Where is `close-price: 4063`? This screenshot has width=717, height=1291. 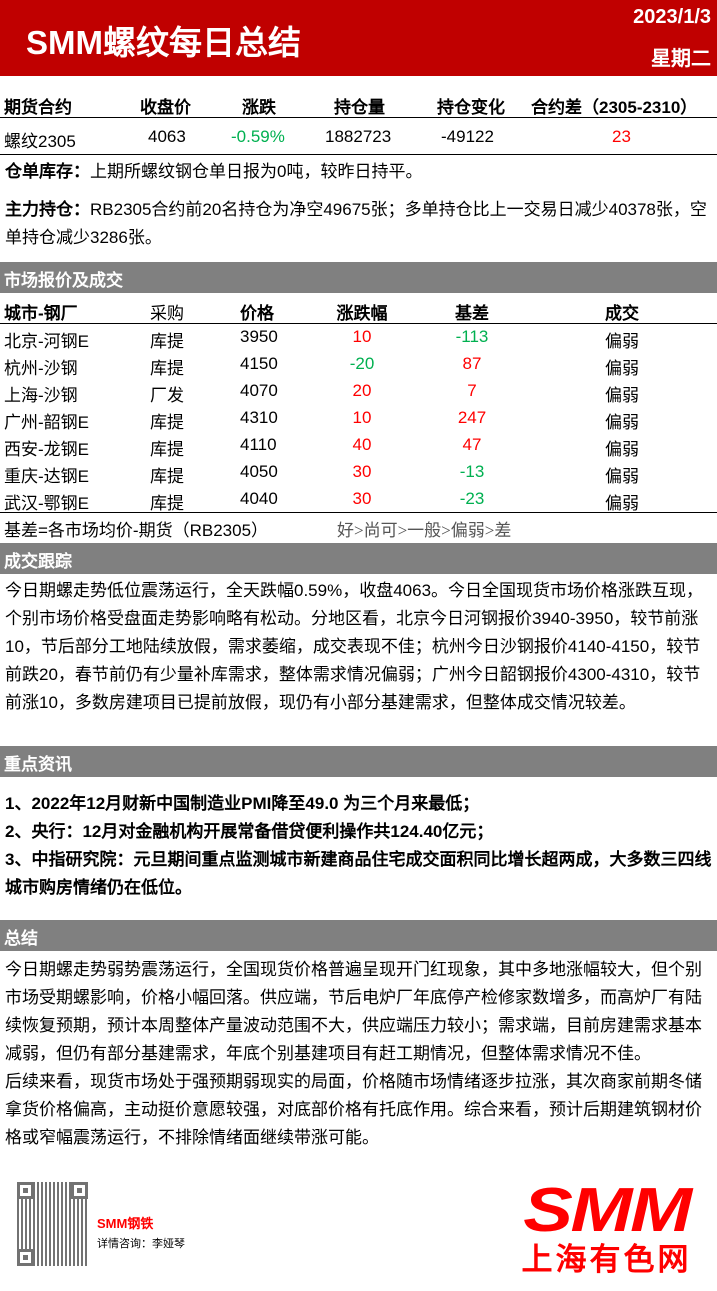 close-price: 4063 is located at coordinates (167, 136).